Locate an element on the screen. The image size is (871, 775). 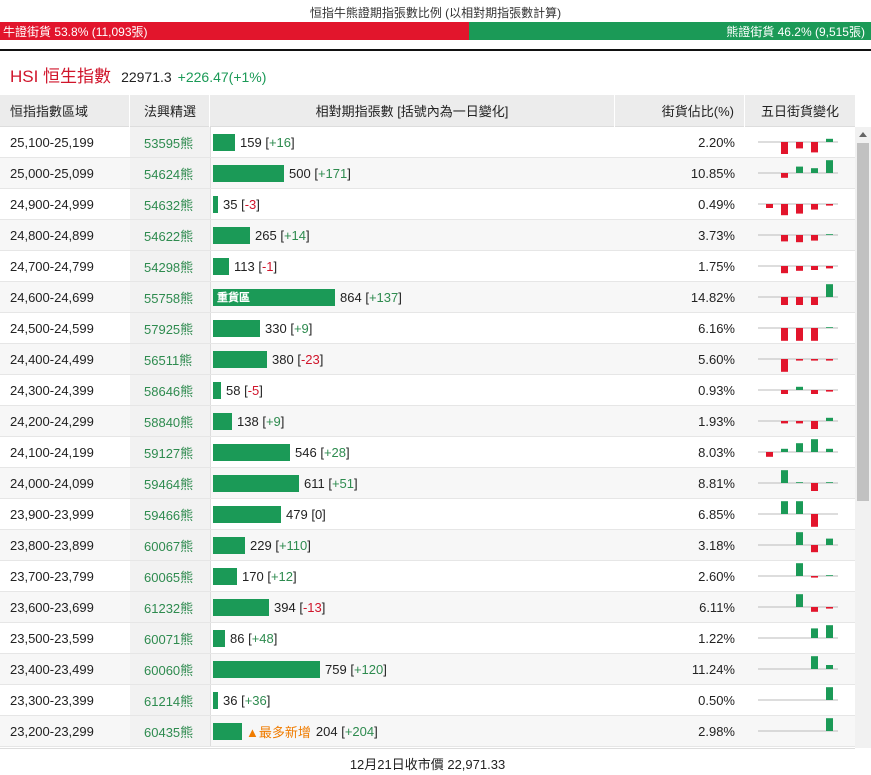
contracts-number: 86 is located at coordinates (237, 638).